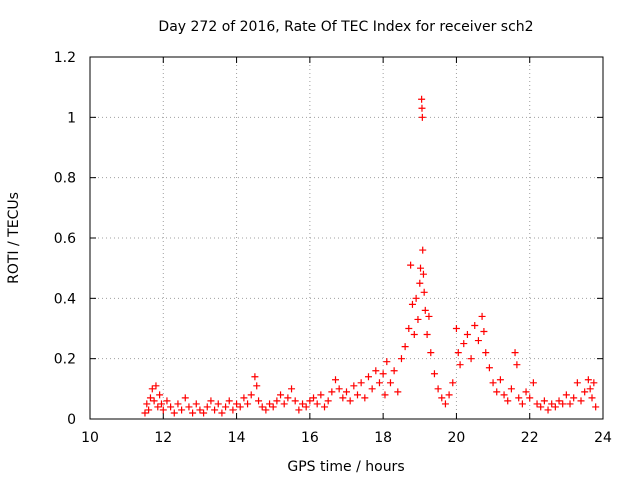  What do you see at coordinates (71, 118) in the screenshot?
I see `y-tick-label: 1` at bounding box center [71, 118].